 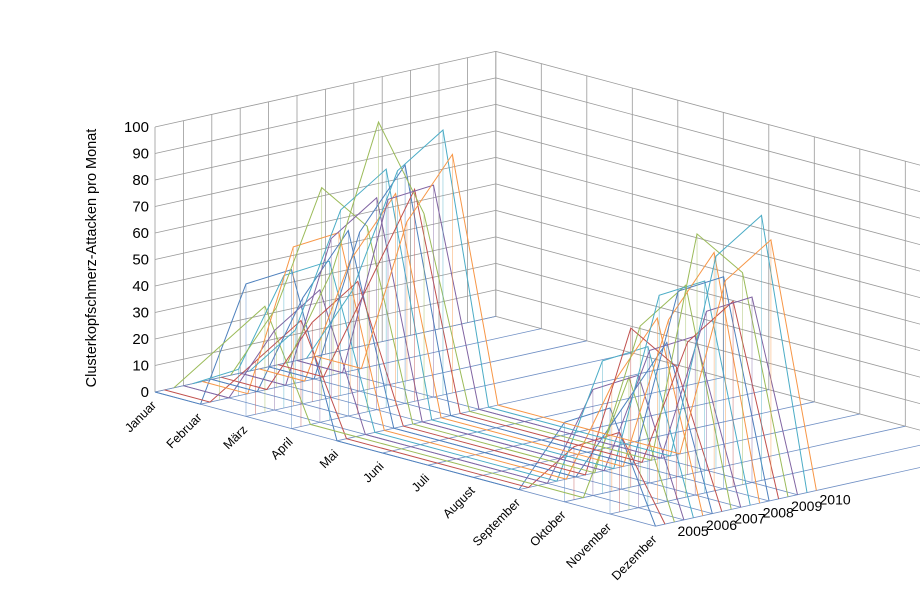 I want to click on x-tick-label: September, so click(x=496, y=522).